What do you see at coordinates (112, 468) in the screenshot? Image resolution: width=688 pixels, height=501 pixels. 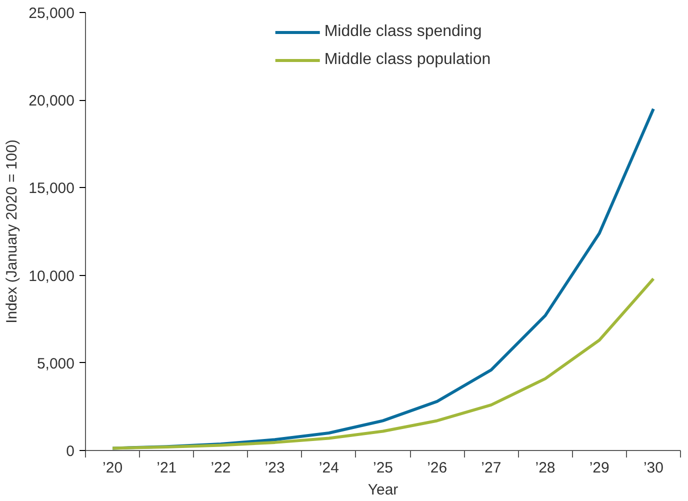 I see `x-tick-label: ’20` at bounding box center [112, 468].